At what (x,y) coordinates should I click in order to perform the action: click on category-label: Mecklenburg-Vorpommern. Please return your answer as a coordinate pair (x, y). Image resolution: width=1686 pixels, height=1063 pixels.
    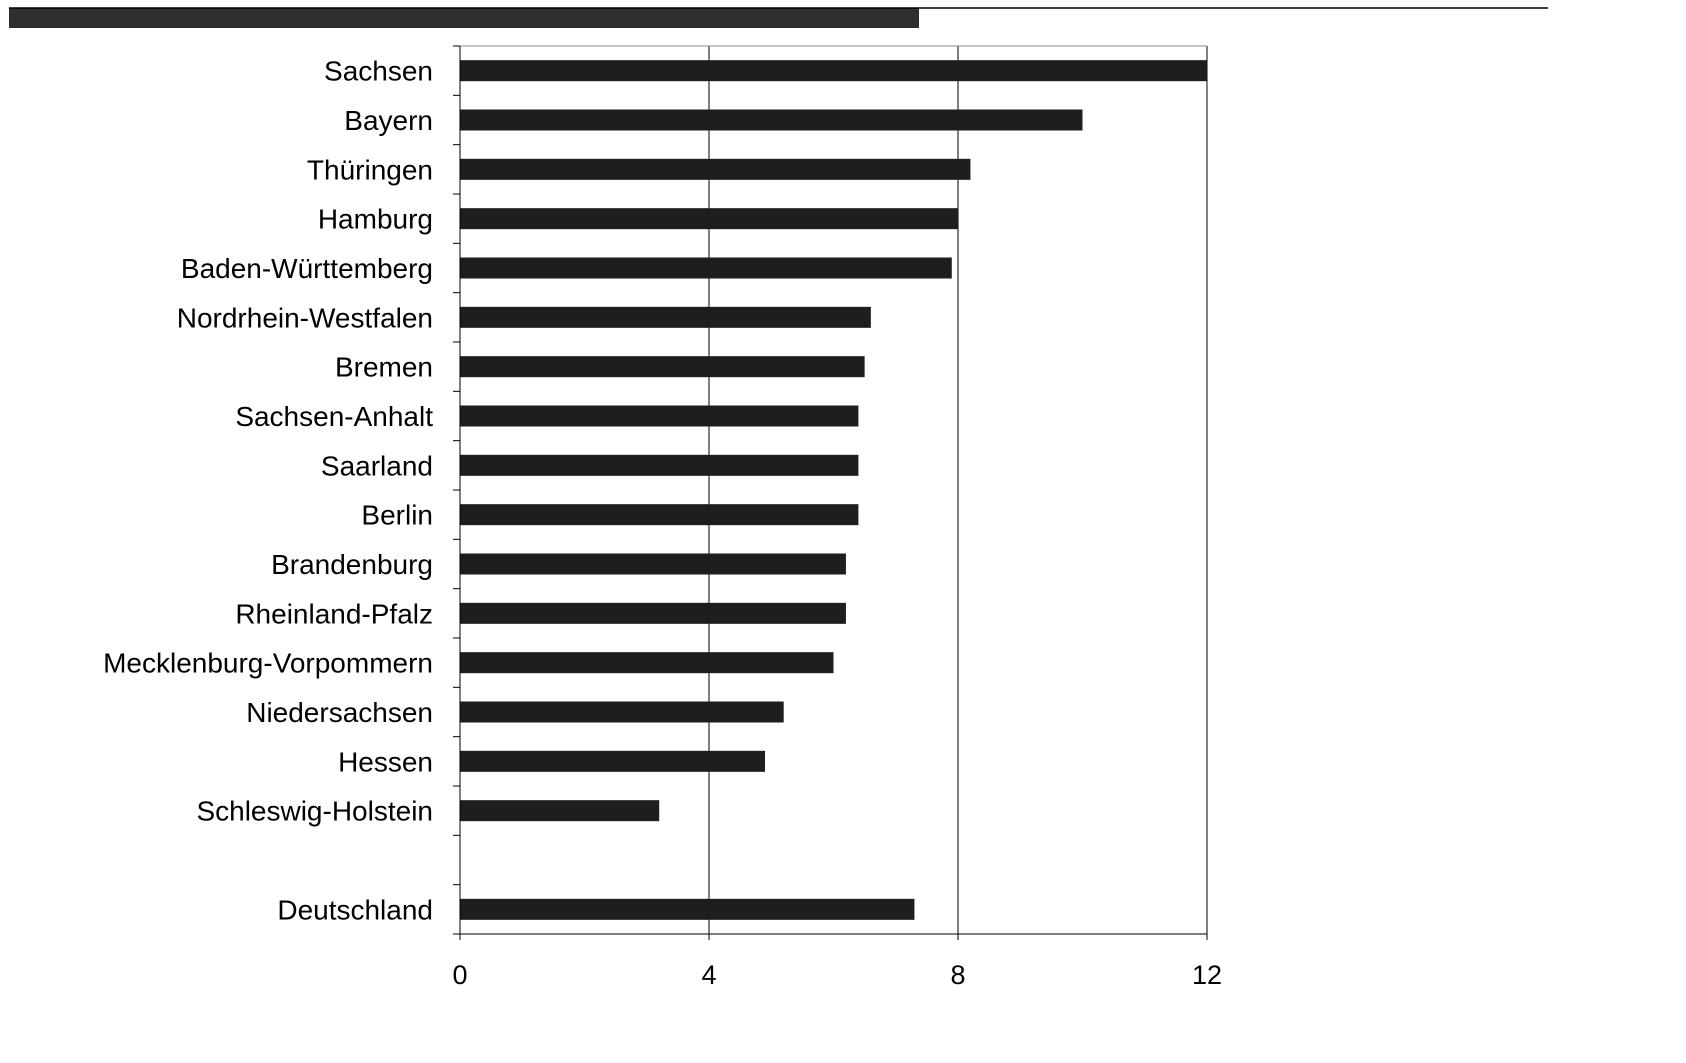
    Looking at the image, I should click on (268, 663).